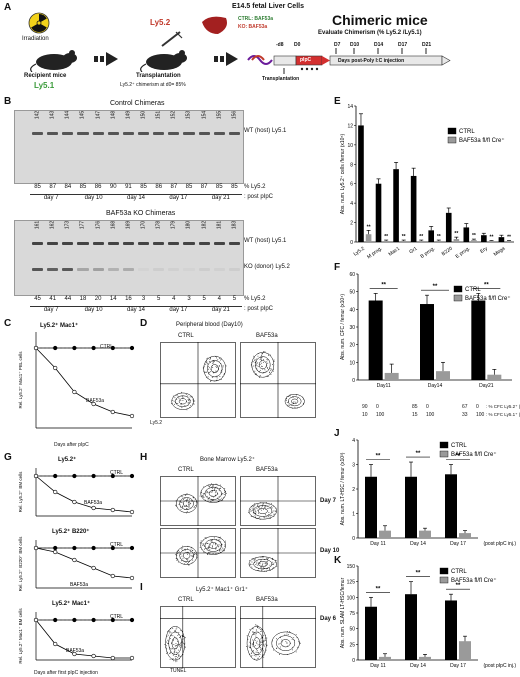  Describe the element at coordinates (484, 250) in the screenshot. I see `x-tick-label: Ery` at that location.